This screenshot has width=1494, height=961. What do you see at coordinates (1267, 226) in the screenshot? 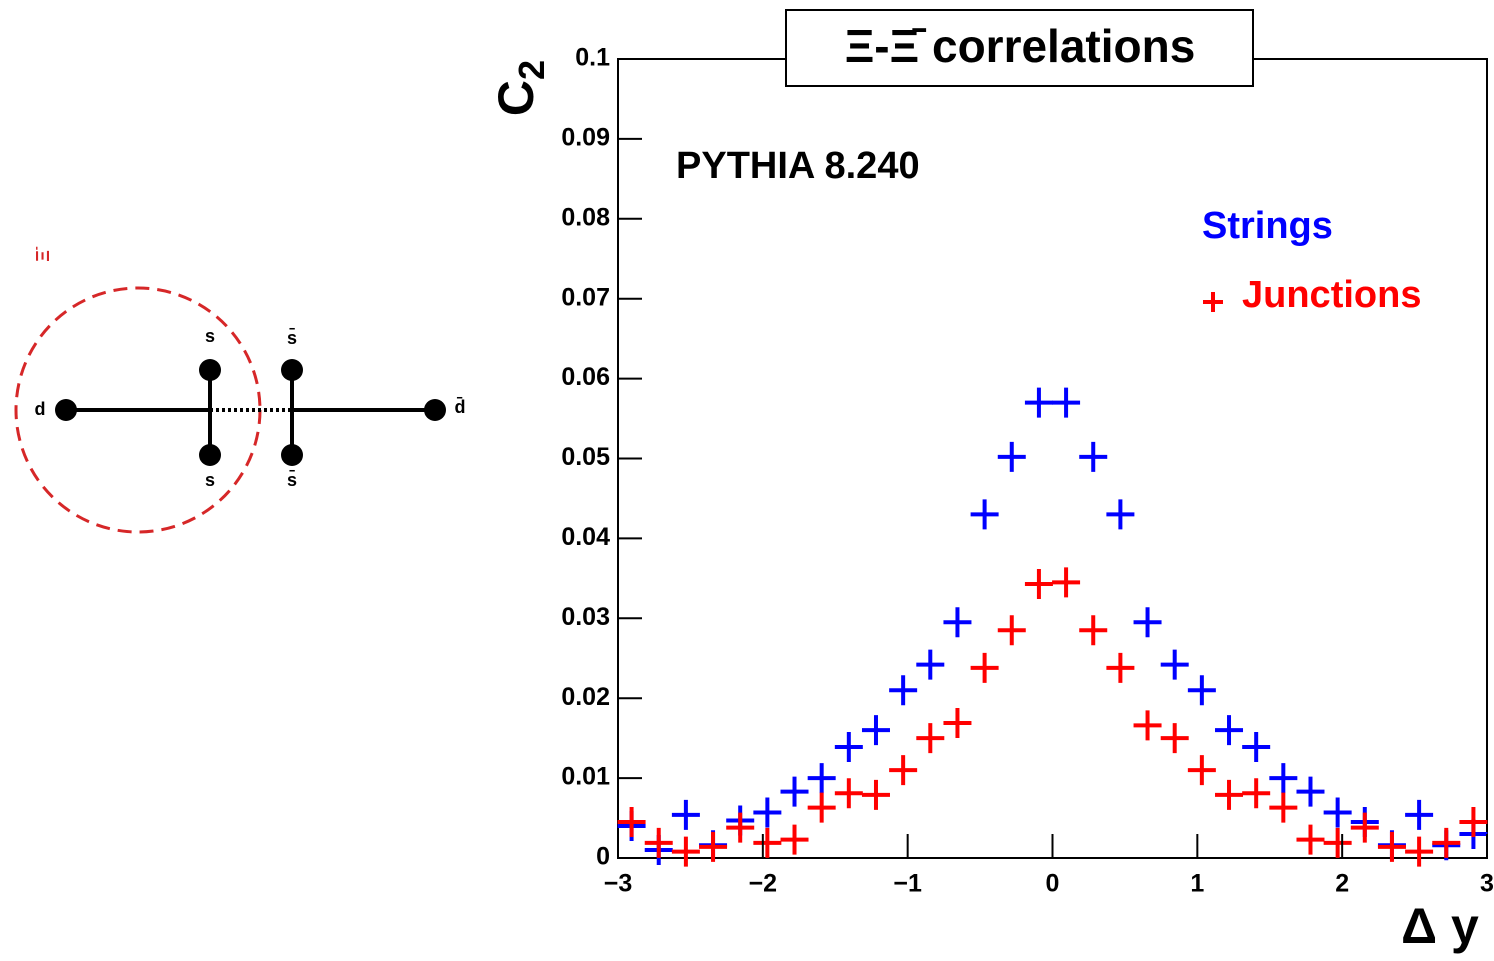
I see `legend-label: Strings` at bounding box center [1267, 226].